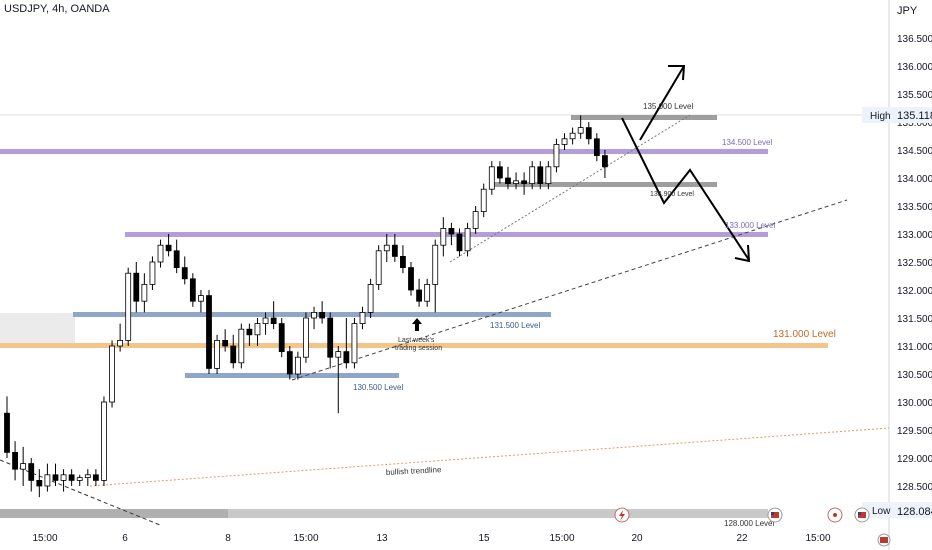 The image size is (932, 550). I want to click on high-price-badge, so click(897, 115).